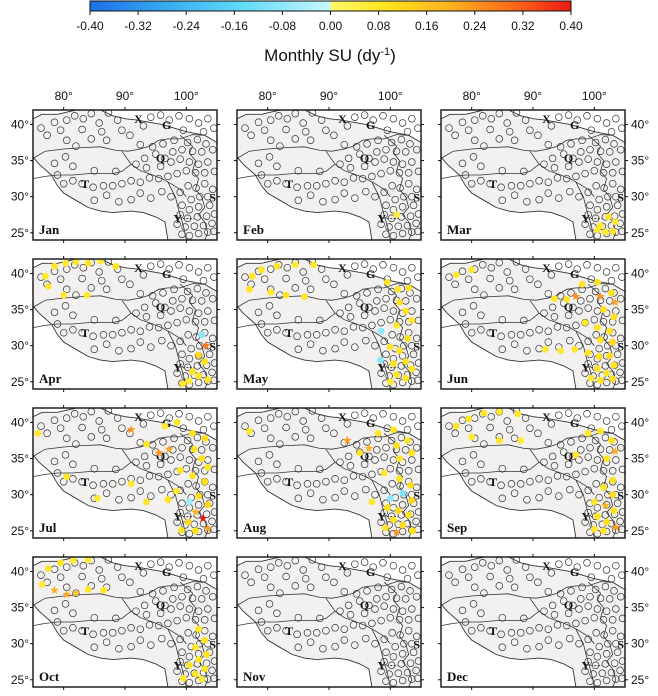  I want to click on region-boundary, so click(527, 444).